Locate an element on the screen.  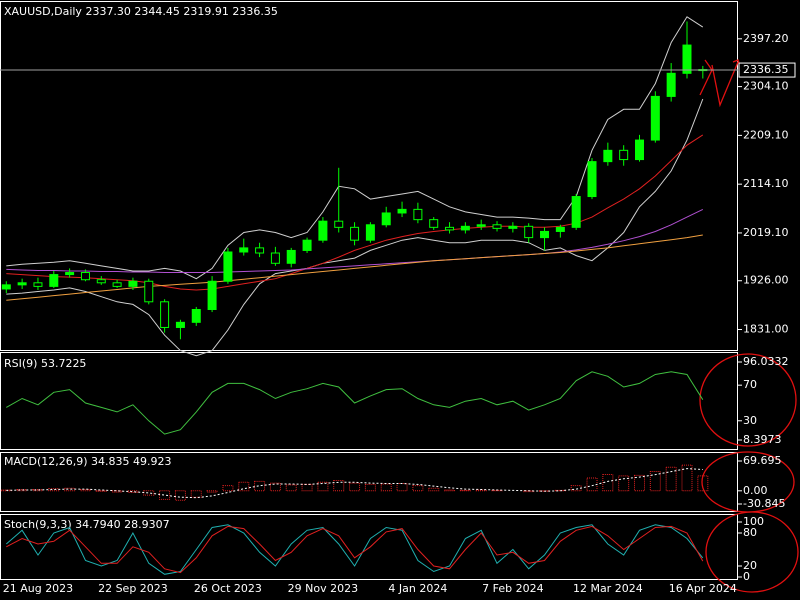
y-tick-label: 1831.00 is located at coordinates (766, 329).